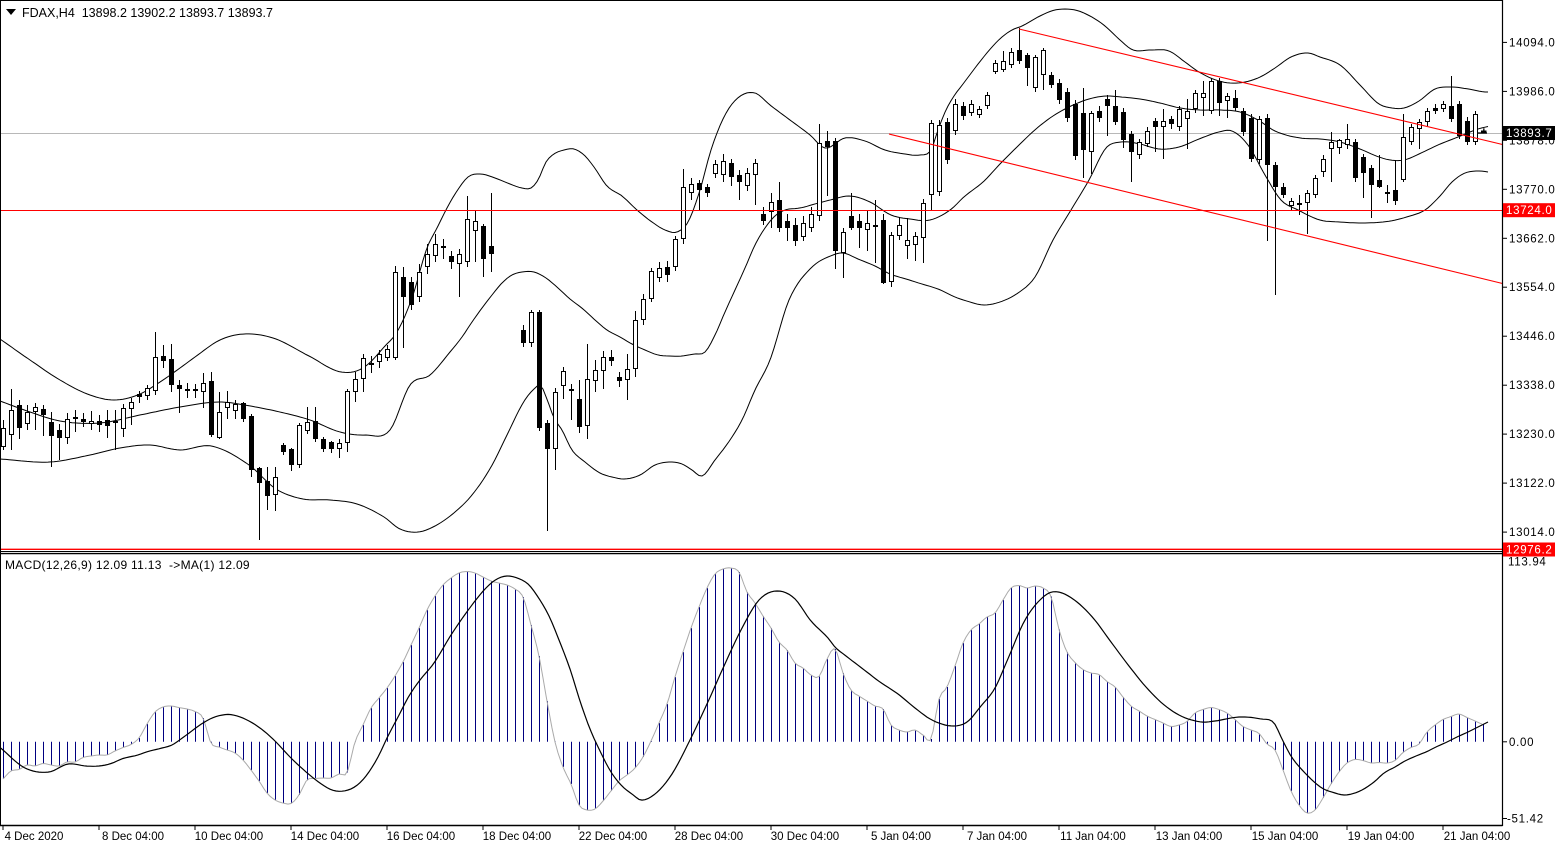  What do you see at coordinates (229, 837) in the screenshot?
I see `svg-text: 10 Dec 04:00` at bounding box center [229, 837].